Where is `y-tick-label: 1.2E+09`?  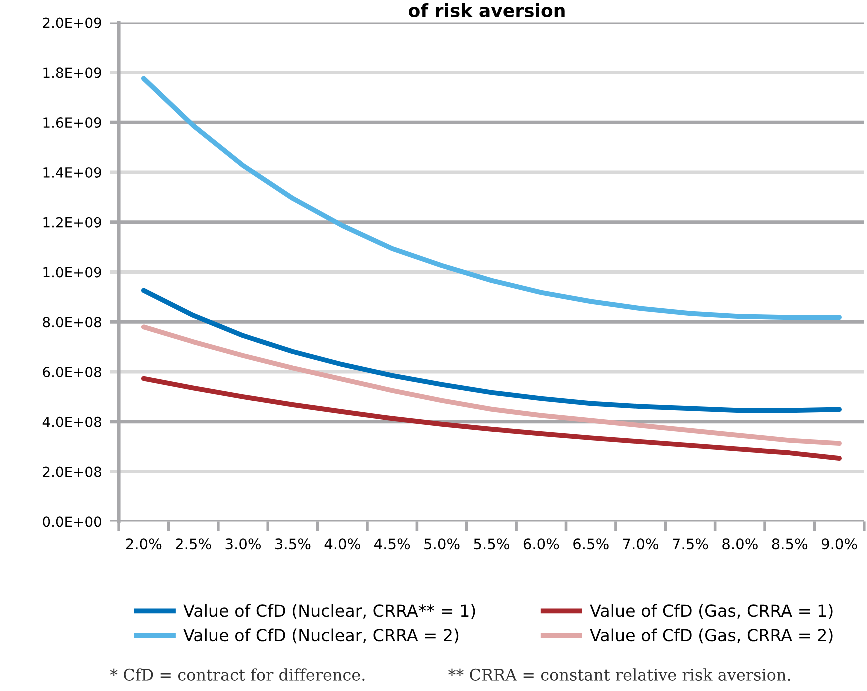
y-tick-label: 1.2E+09 is located at coordinates (73, 222).